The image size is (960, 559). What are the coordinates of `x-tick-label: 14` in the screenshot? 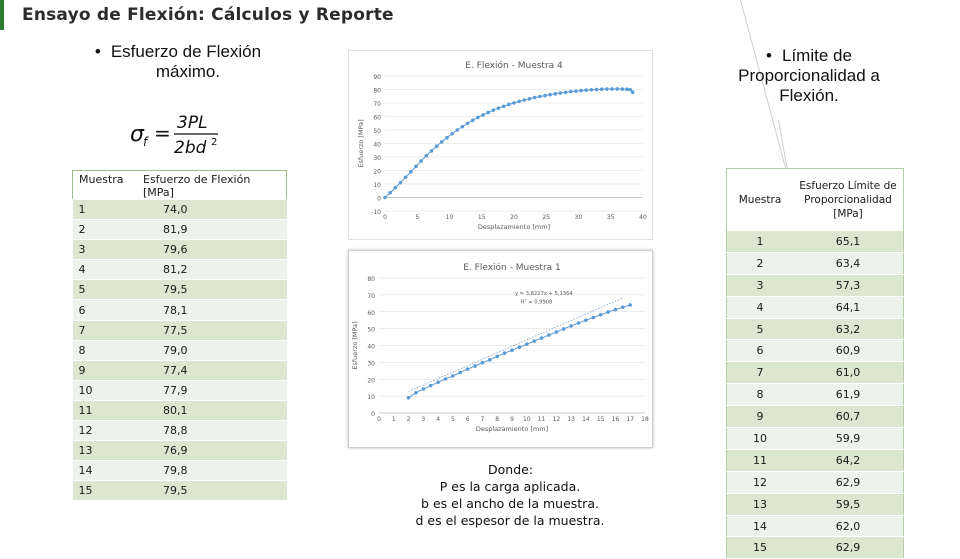 It's located at (586, 419).